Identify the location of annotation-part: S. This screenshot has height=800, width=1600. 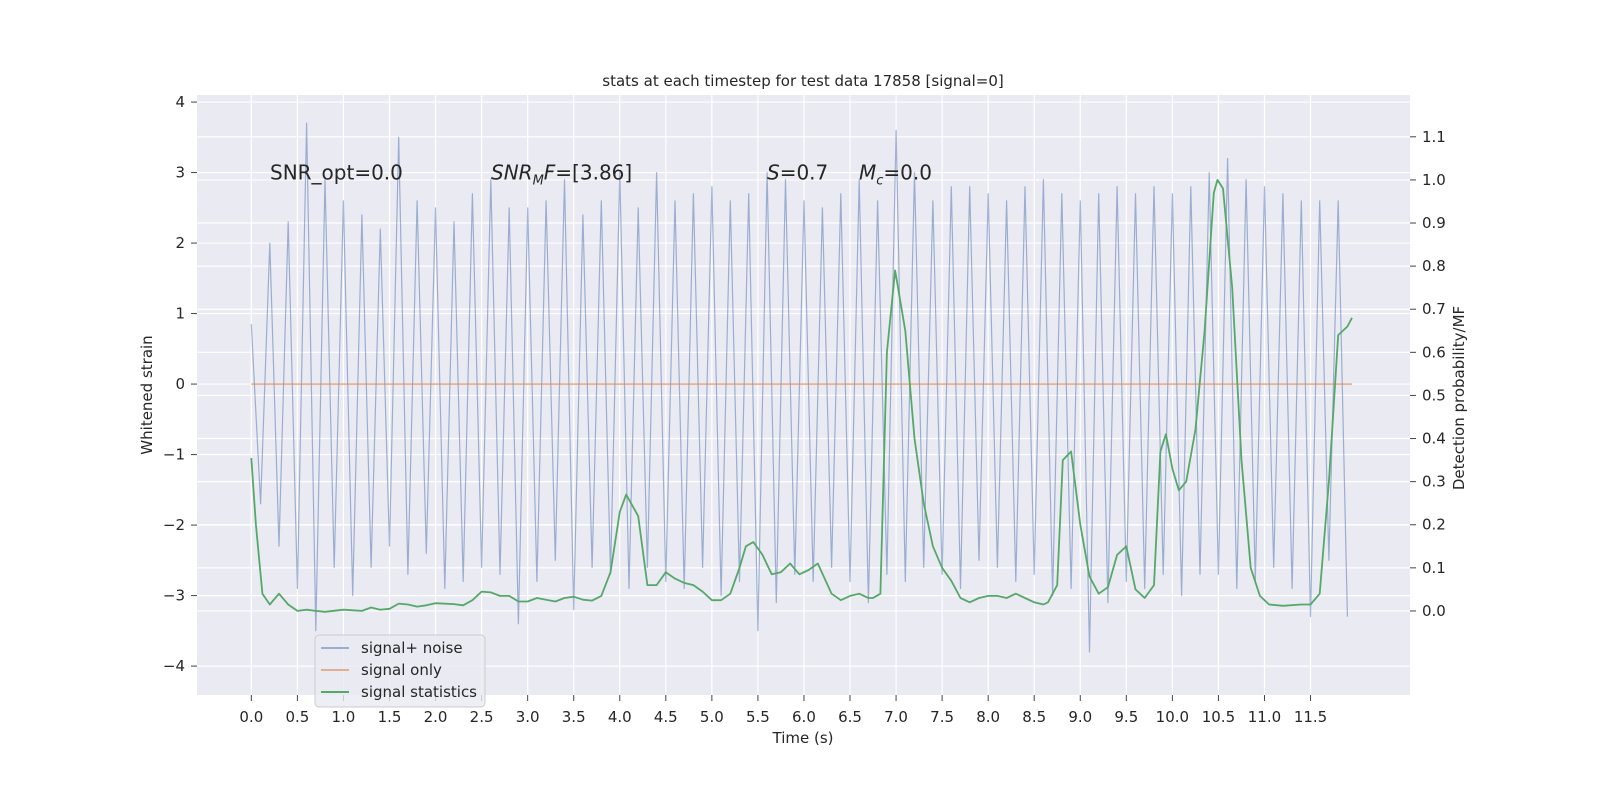
(773, 173).